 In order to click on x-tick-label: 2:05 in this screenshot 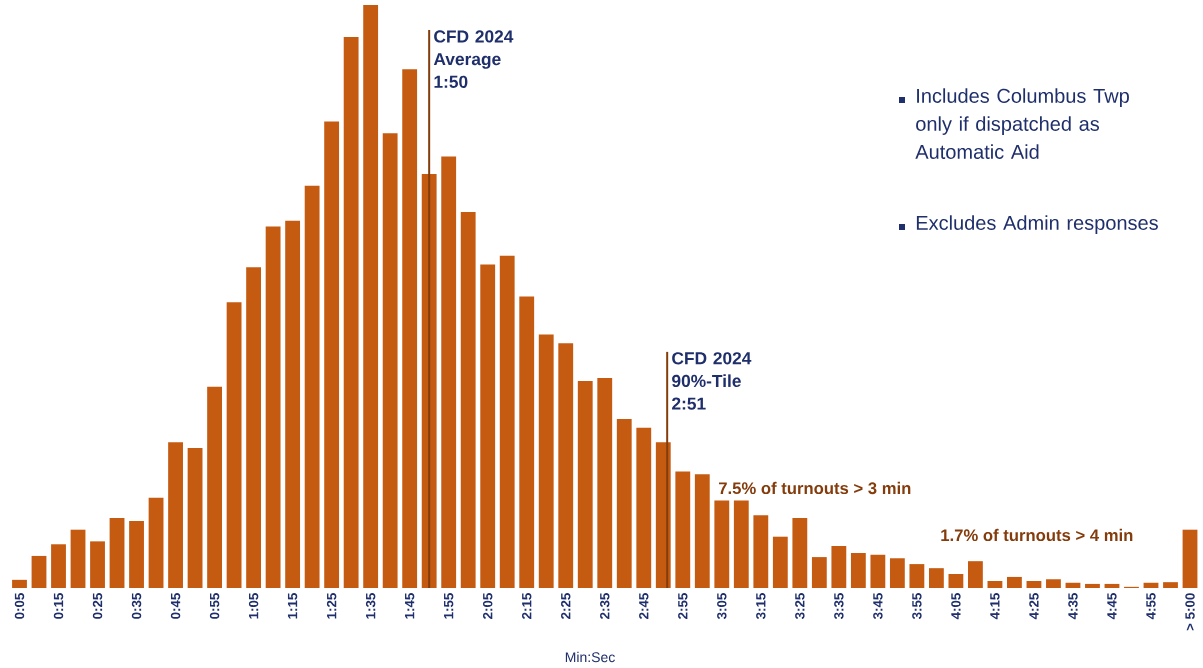, I will do `click(487, 606)`.